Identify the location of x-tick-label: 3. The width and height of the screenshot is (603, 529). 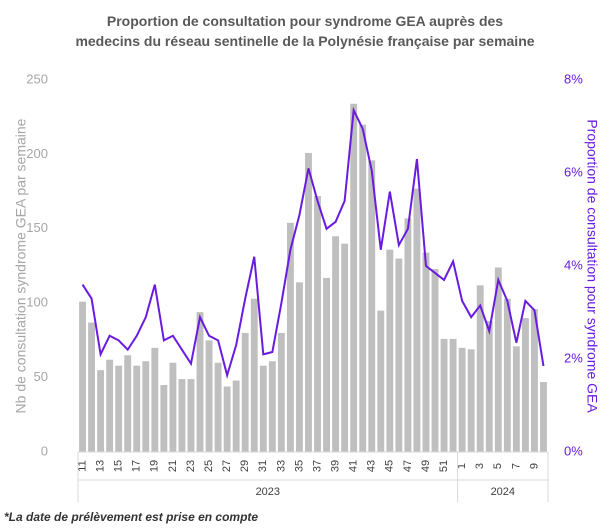
(480, 466).